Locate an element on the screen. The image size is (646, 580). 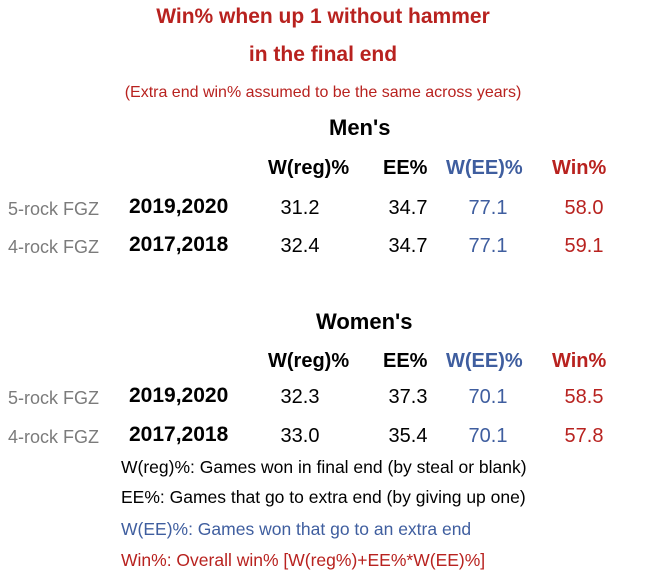
womens-header-ee: EE% is located at coordinates (405, 361).